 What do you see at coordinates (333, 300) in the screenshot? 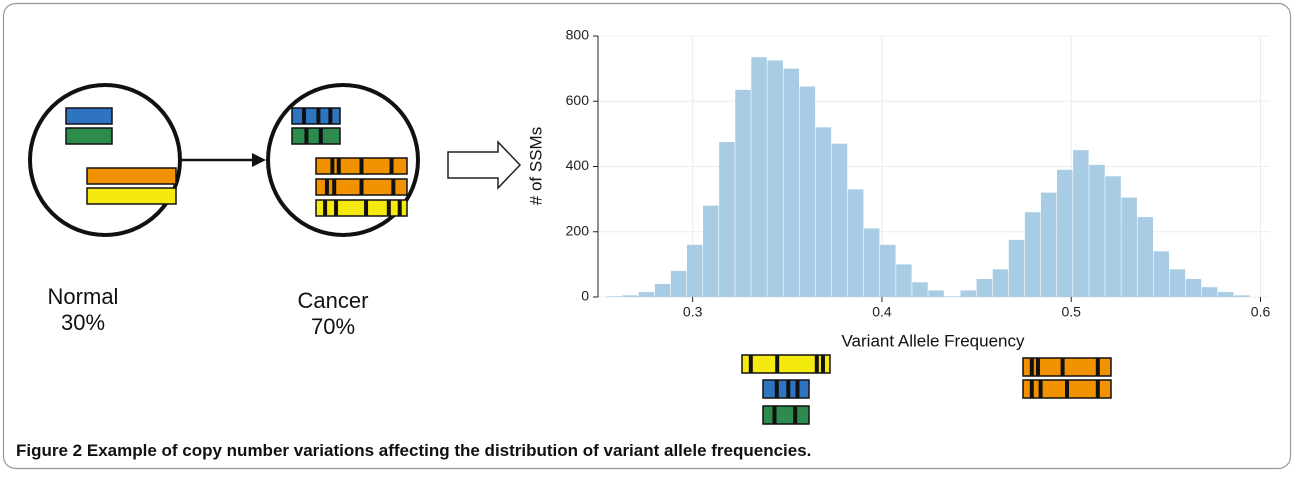
I see `cancer-label: Cancer` at bounding box center [333, 300].